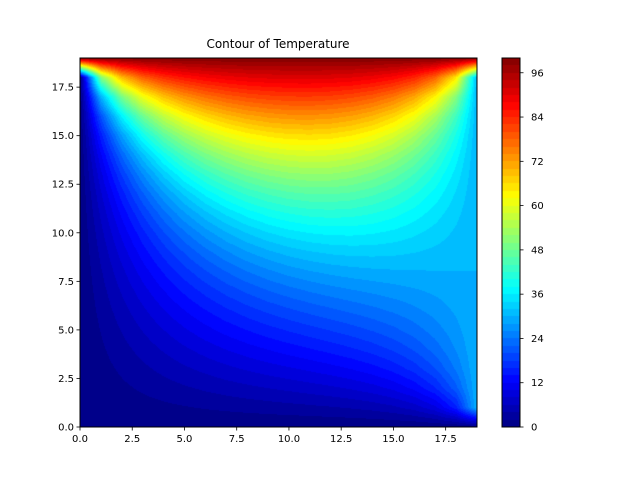  What do you see at coordinates (537, 162) in the screenshot?
I see `colorbar-tick-label: 72` at bounding box center [537, 162].